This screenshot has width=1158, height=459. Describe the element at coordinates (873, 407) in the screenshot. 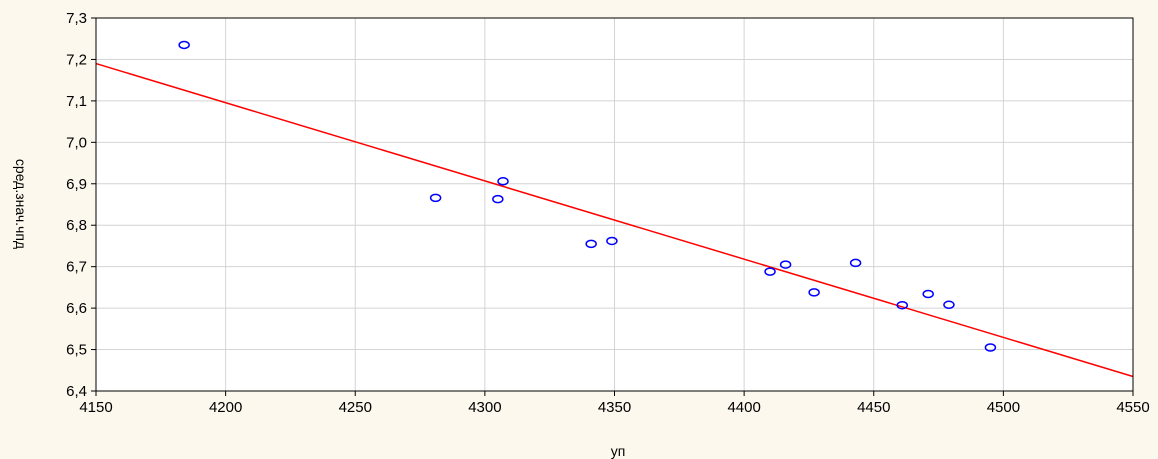

I see `x-tick-label: 4450` at that location.